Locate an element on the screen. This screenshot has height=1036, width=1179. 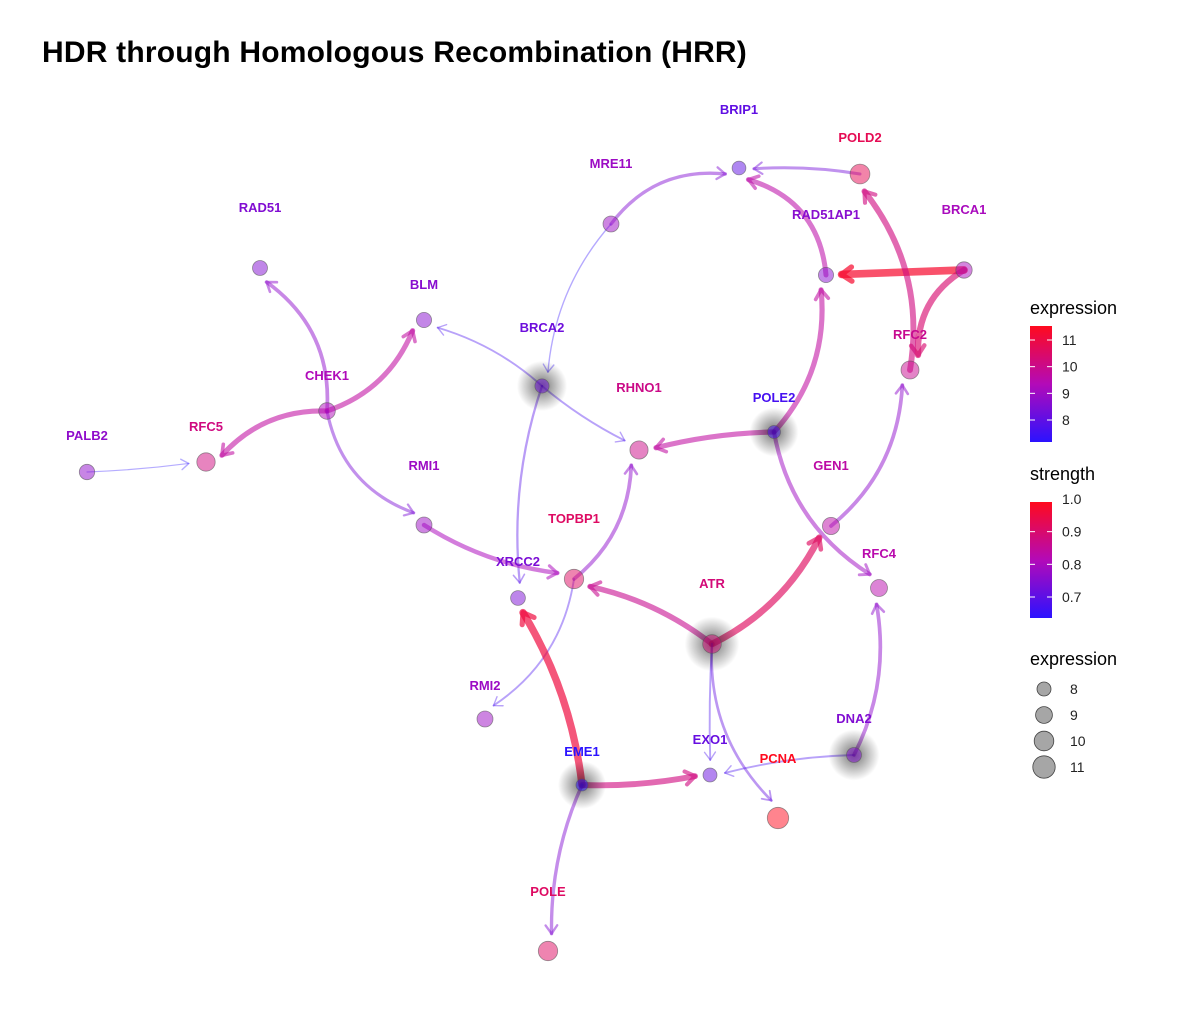
node-label-rfc4: RFC4 is located at coordinates (879, 553).